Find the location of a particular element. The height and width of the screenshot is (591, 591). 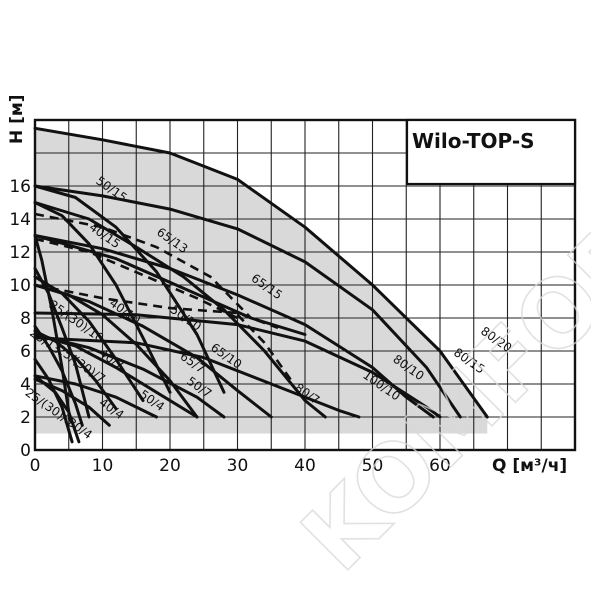

y-tick-label: 12 is located at coordinates (20, 253).